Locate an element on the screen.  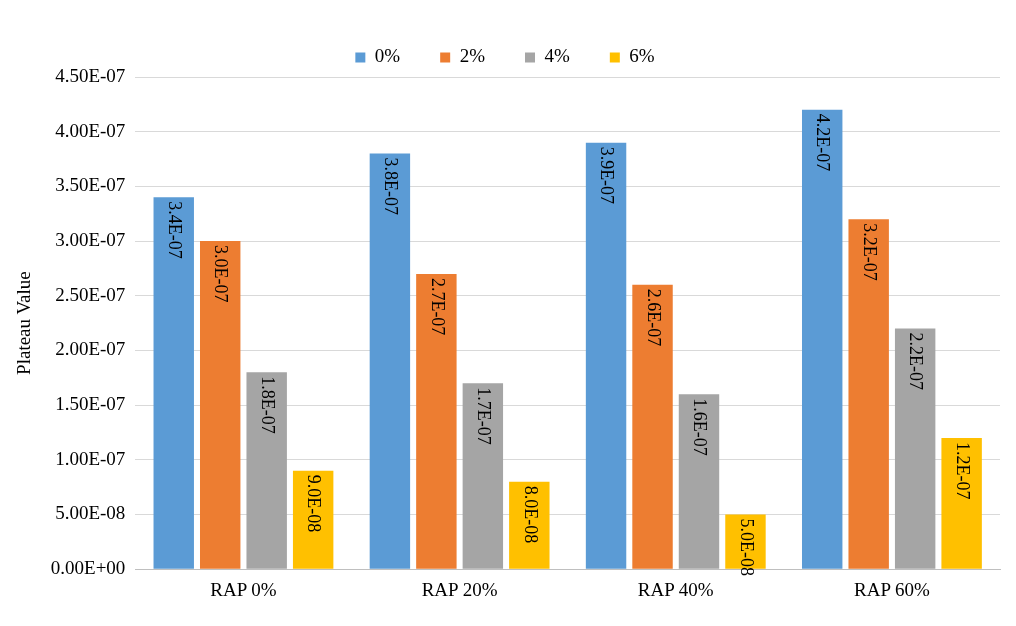
legend-label: 6% is located at coordinates (642, 56).